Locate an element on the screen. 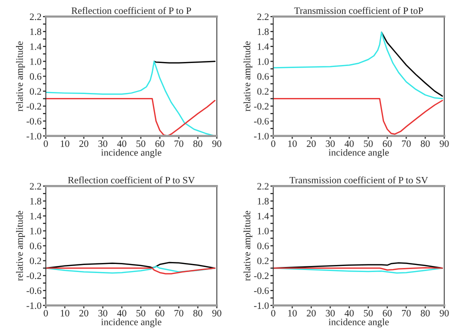 The image size is (458, 332). chart-title: Transmission coefficient of P toP is located at coordinates (358, 10).